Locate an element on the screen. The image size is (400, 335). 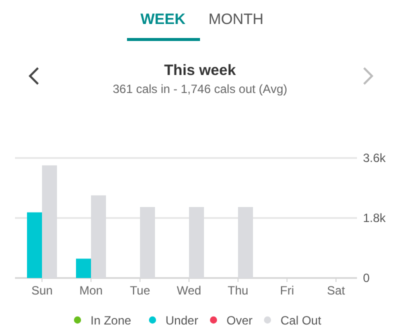
x-tick-label: Wed is located at coordinates (189, 291).